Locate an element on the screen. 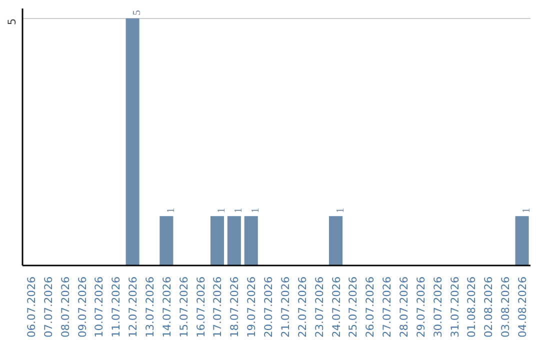  x-tick-label: 22.07.2026 is located at coordinates (302, 307).